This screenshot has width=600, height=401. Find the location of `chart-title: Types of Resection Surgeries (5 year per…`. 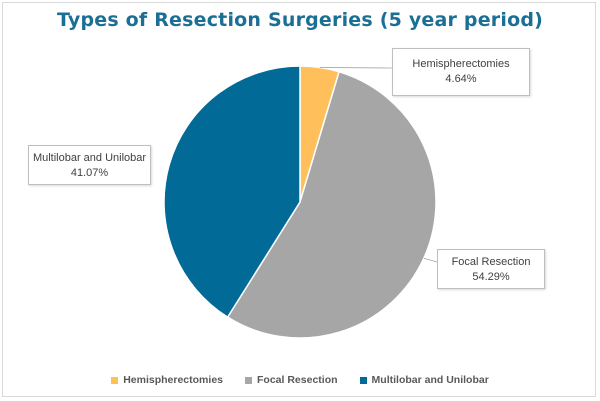

chart-title: Types of Resection Surgeries (5 year per… is located at coordinates (300, 20).